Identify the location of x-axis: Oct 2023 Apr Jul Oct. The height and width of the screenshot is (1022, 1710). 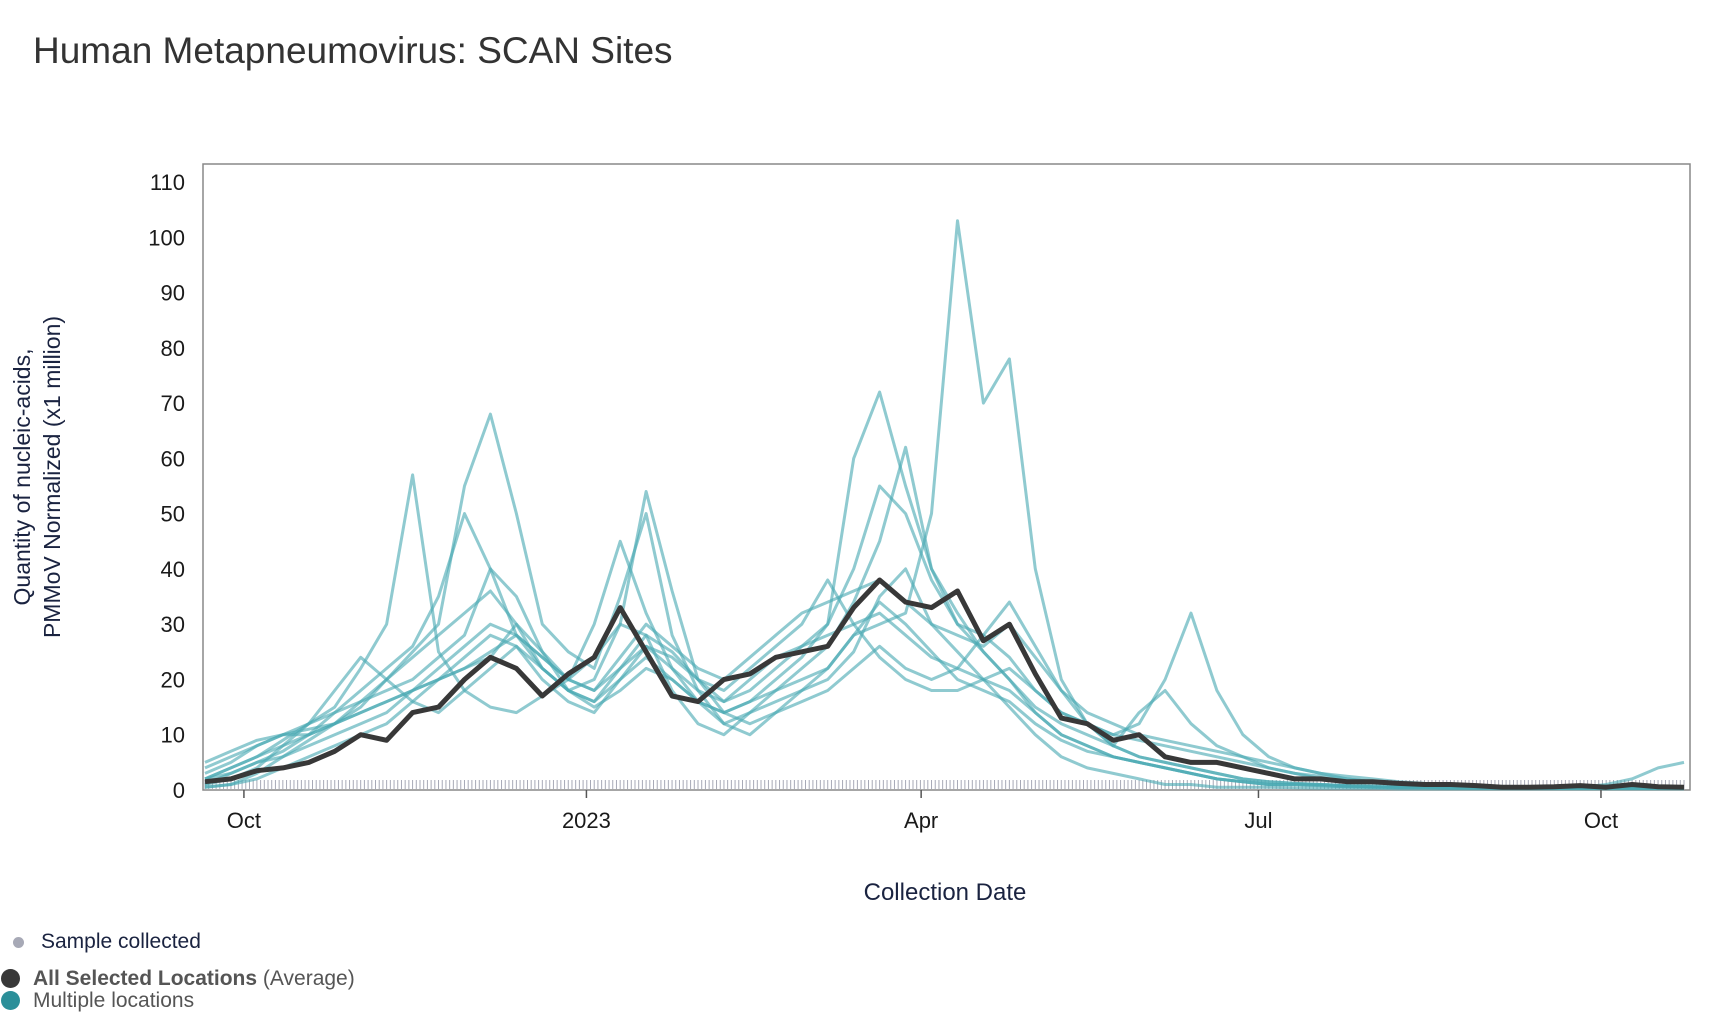
(922, 811).